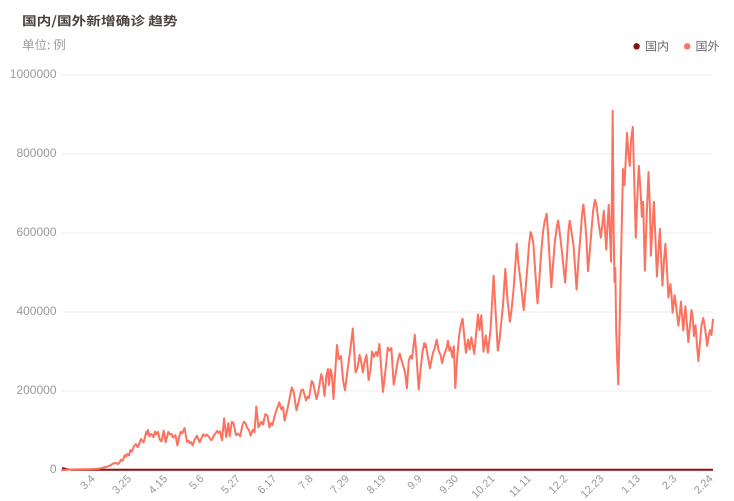 This screenshot has width=734, height=501. What do you see at coordinates (33, 74) in the screenshot?
I see `svg-text: 1000000` at bounding box center [33, 74].